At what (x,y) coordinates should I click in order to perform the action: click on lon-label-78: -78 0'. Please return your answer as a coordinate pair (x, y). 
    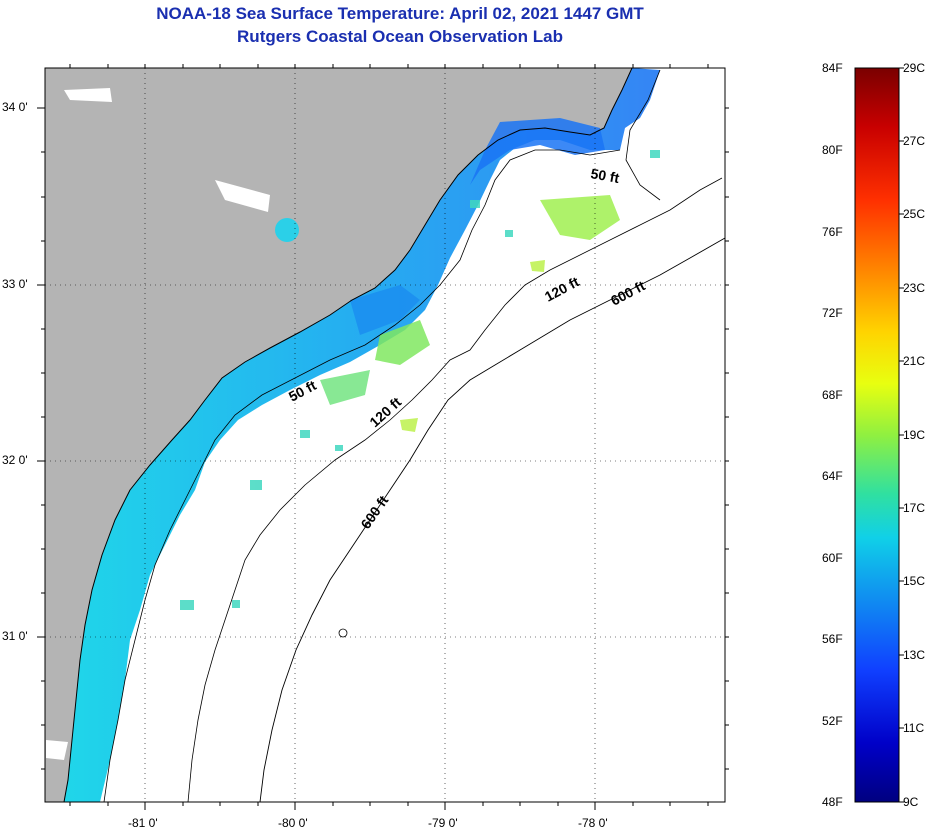
    Looking at the image, I should click on (593, 823).